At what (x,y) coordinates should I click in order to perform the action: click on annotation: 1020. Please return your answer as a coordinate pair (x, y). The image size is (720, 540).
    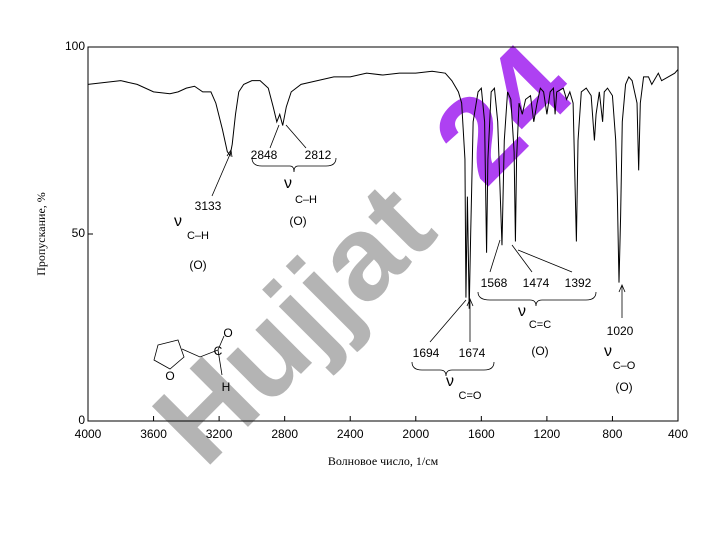
    Looking at the image, I should click on (620, 331).